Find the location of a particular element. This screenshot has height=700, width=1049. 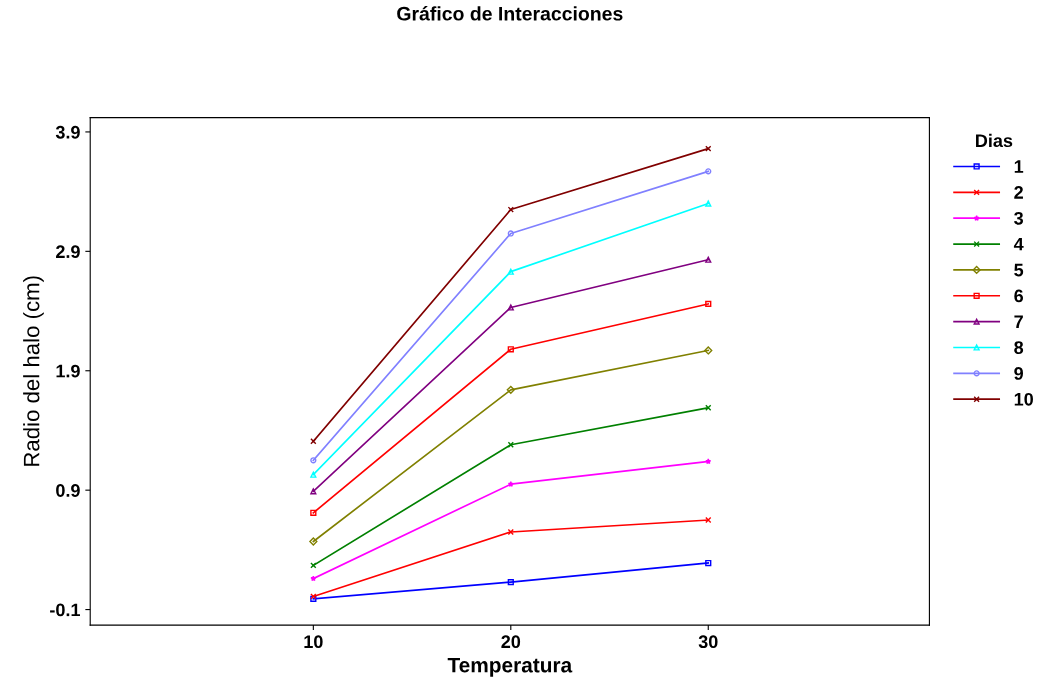

legend-label: 8 is located at coordinates (1019, 347).